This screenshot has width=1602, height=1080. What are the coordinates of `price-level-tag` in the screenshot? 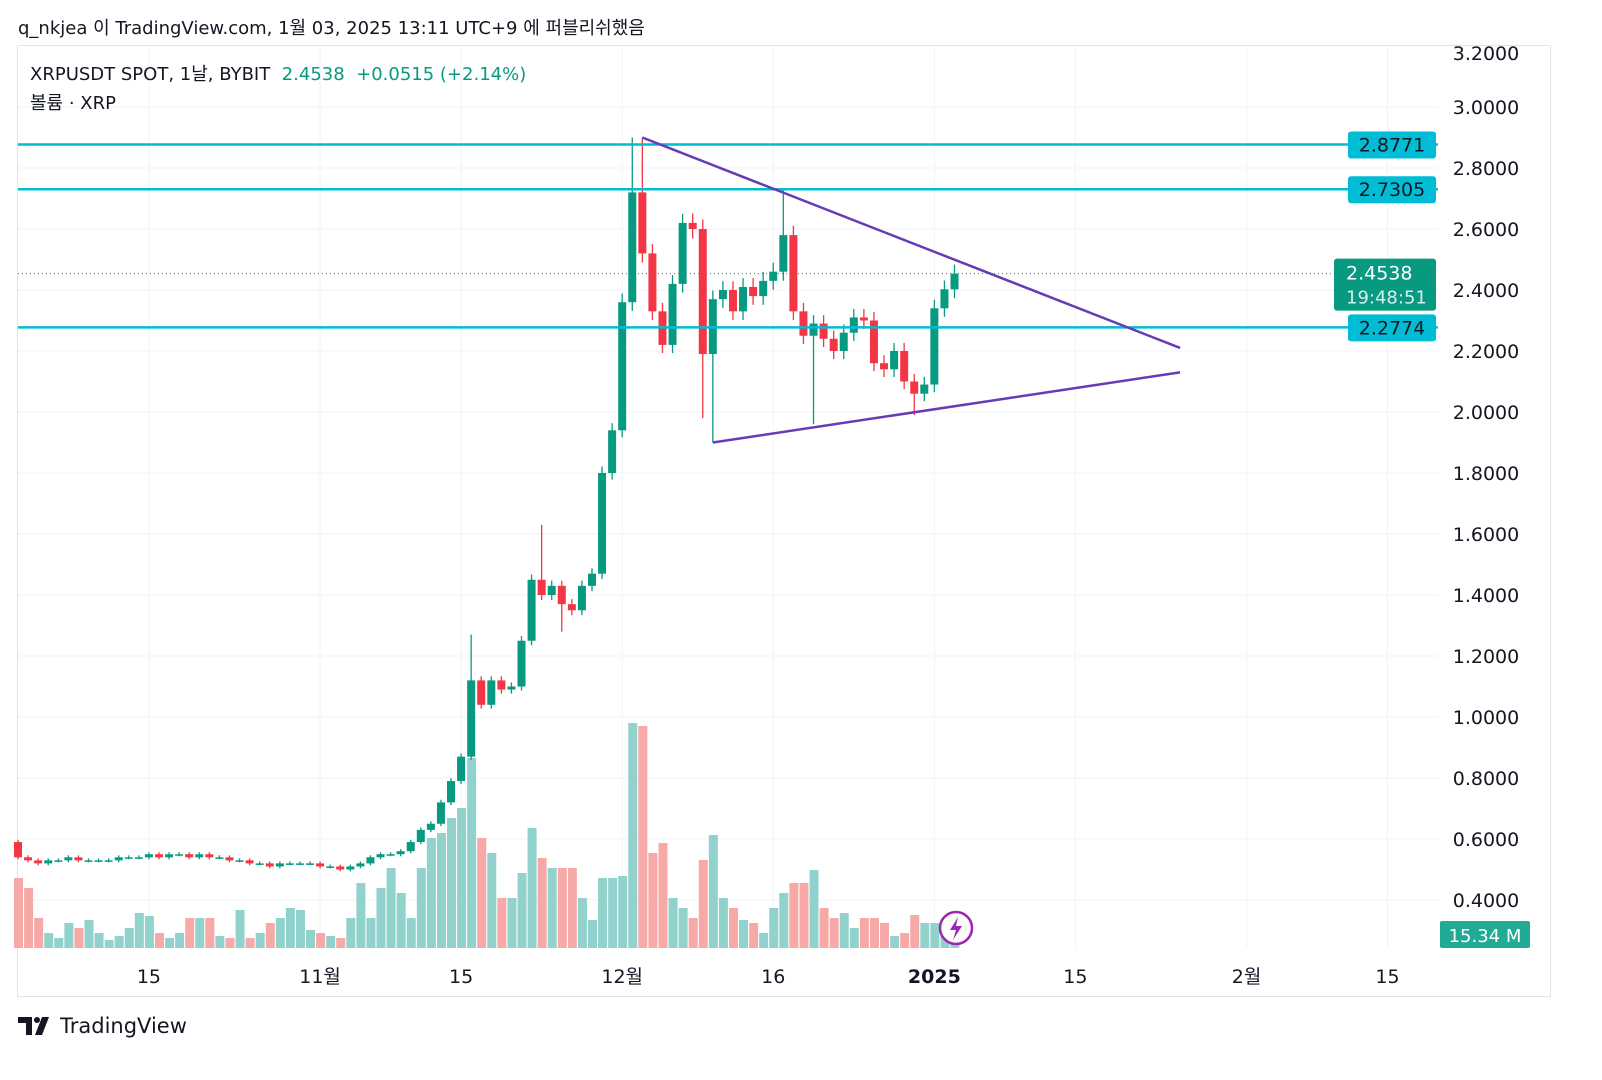 It's located at (1392, 328).